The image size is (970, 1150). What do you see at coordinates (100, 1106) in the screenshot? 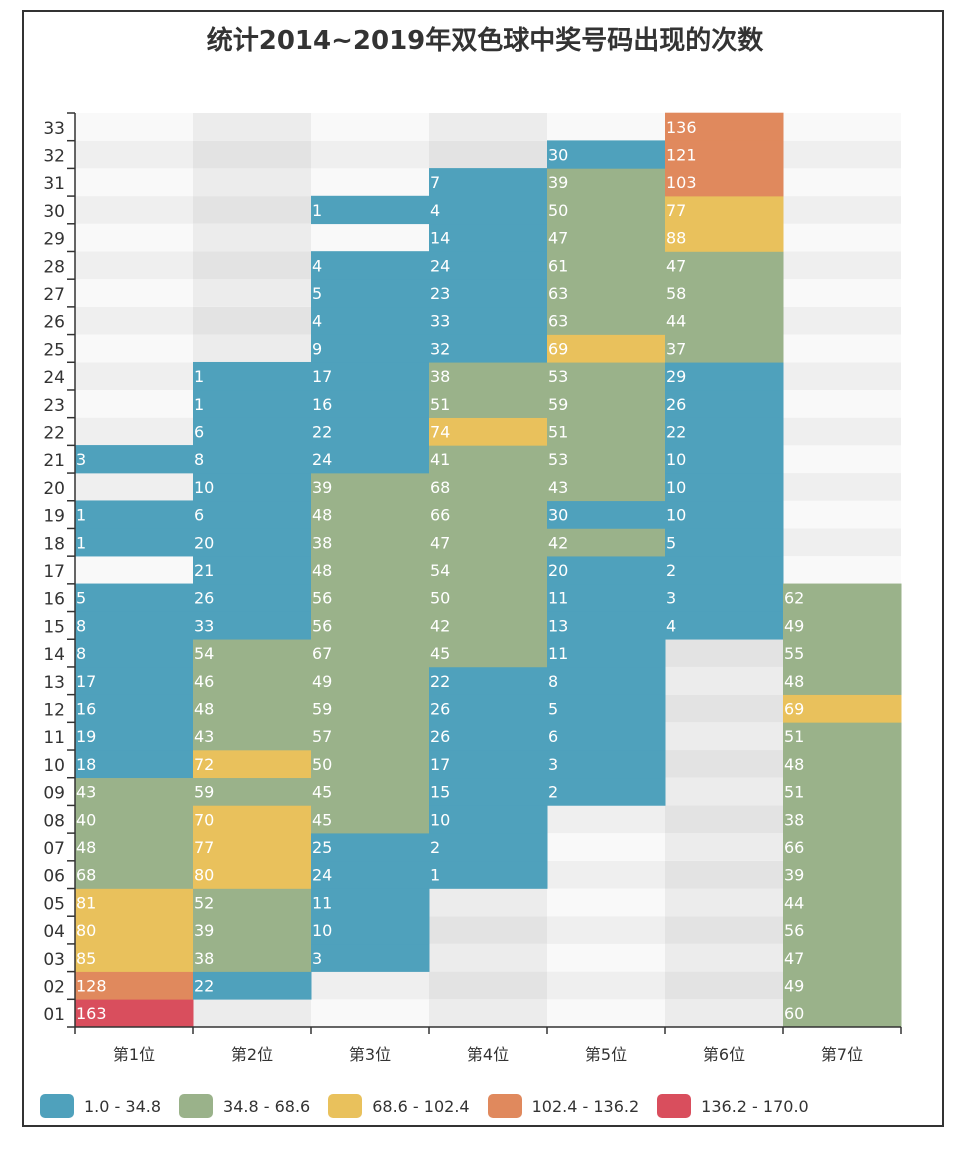
I see `legend-item: 1.0 - 34.8` at bounding box center [100, 1106].